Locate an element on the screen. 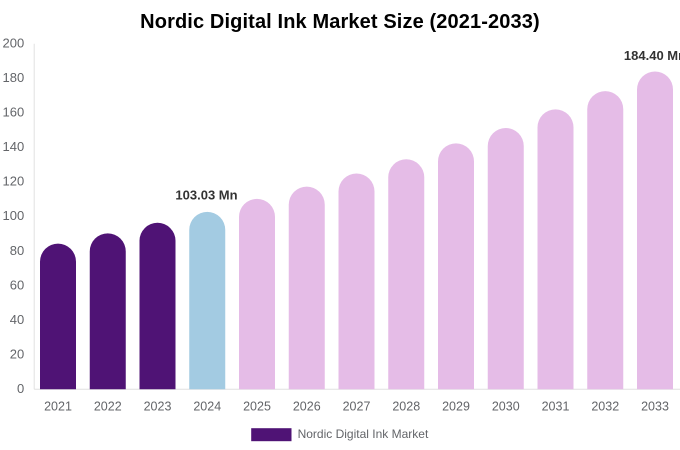 The height and width of the screenshot is (450, 680). svg-text: 103.03 Mn is located at coordinates (206, 194).